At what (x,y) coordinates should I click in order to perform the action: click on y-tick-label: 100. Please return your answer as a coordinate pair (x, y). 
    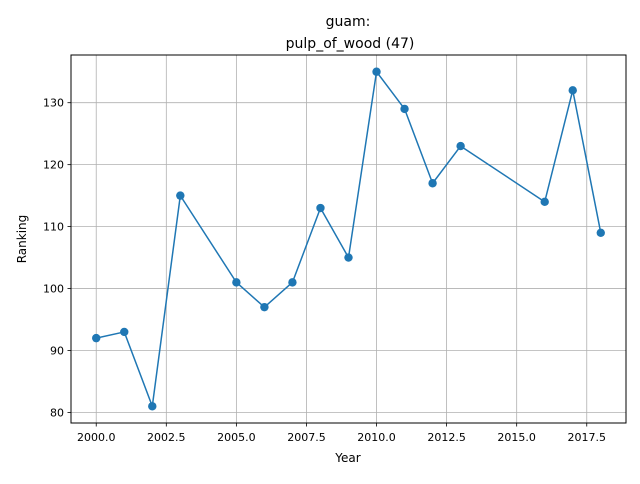
    Looking at the image, I should click on (53, 289).